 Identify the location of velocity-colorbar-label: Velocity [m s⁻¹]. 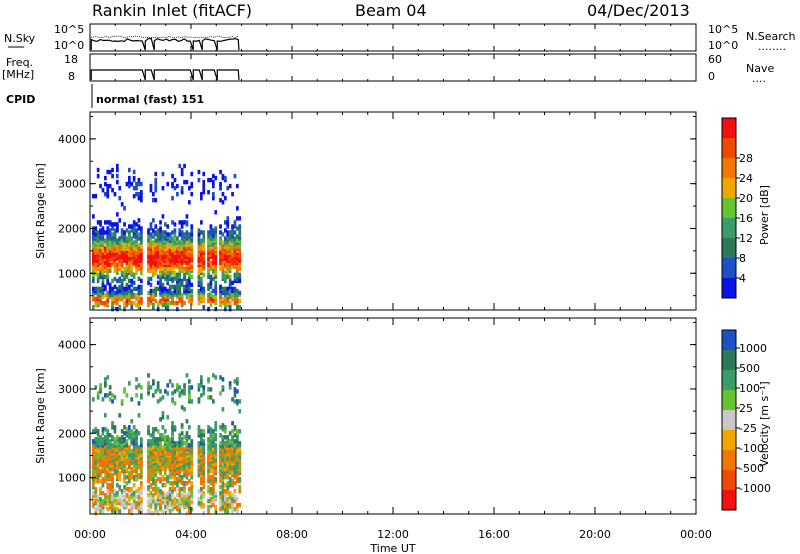
(764, 423).